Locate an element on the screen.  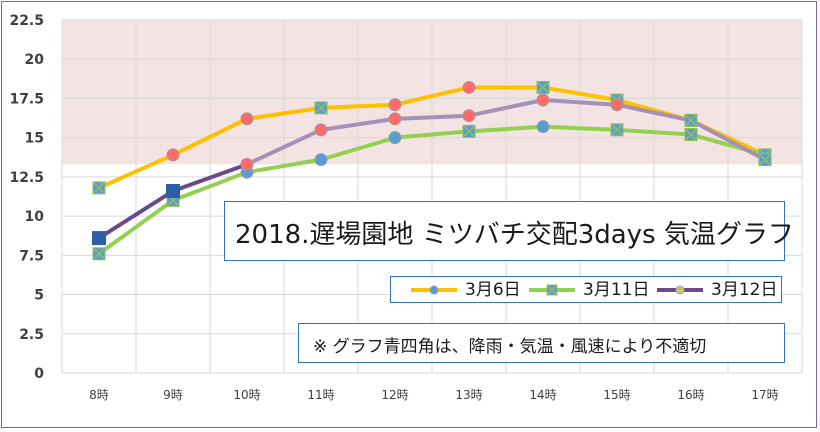
y-tick-label: 7.5 is located at coordinates (31, 256).